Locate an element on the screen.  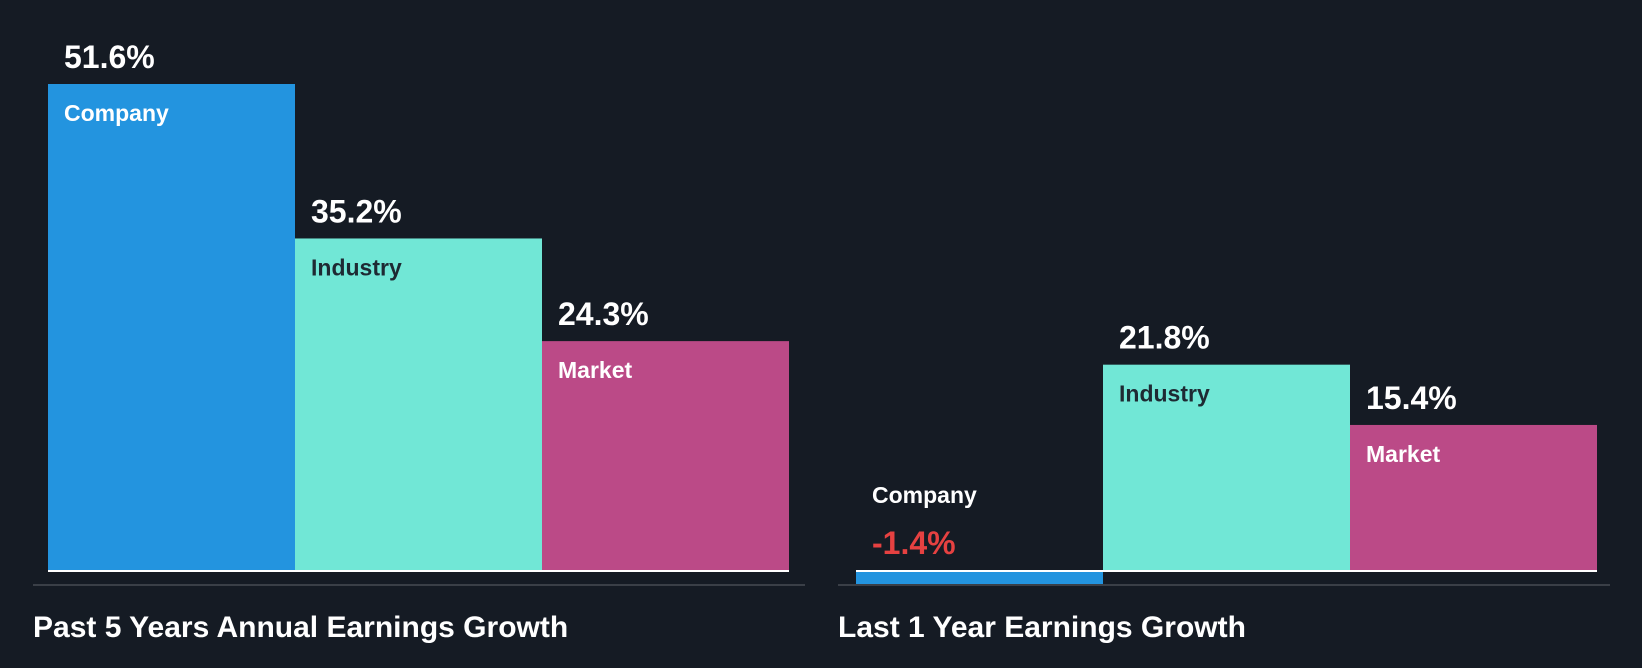
value-label-company: 51.6% is located at coordinates (109, 57).